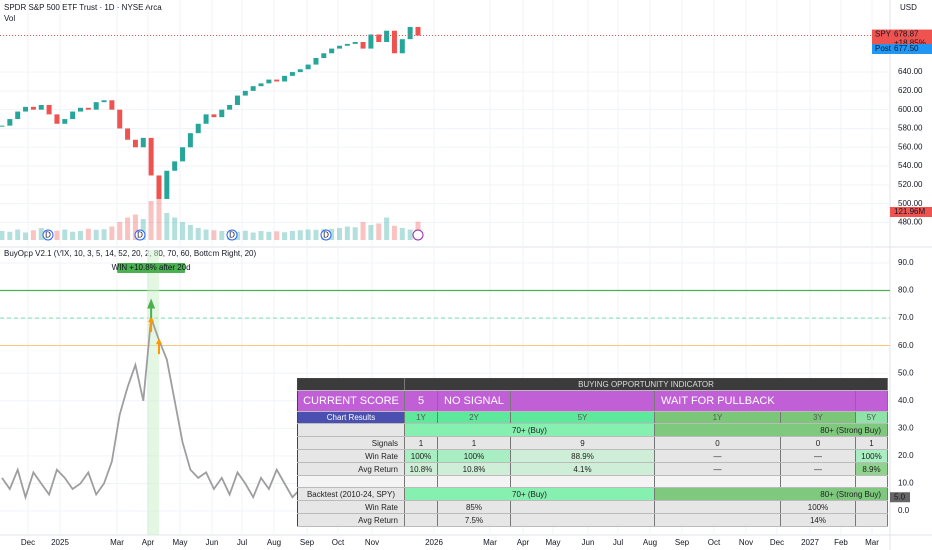 Image resolution: width=932 pixels, height=550 pixels. What do you see at coordinates (906, 48) in the screenshot?
I see `post-price: 677.50` at bounding box center [906, 48].